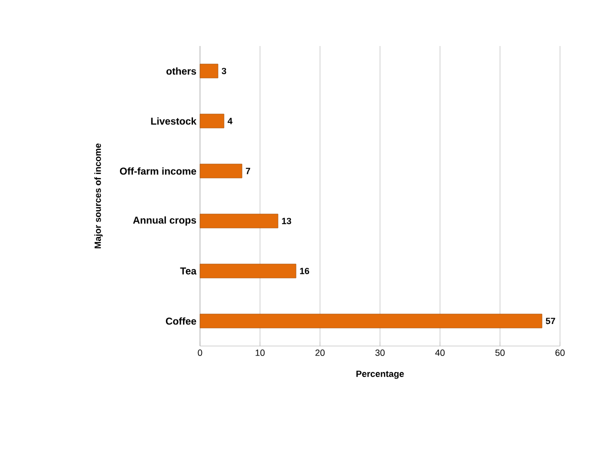  I want to click on y-axis-title: Major sources of income, so click(98, 195).